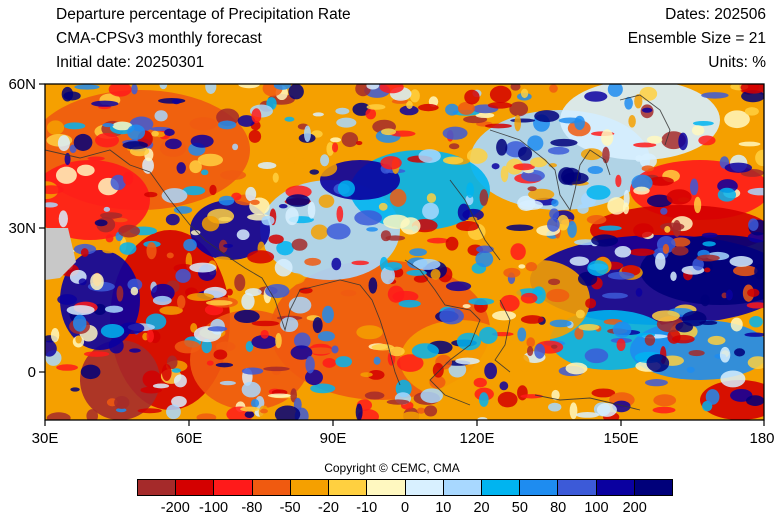 The height and width of the screenshot is (521, 784). What do you see at coordinates (22, 228) in the screenshot?
I see `lat-label-30n: 30N` at bounding box center [22, 228].